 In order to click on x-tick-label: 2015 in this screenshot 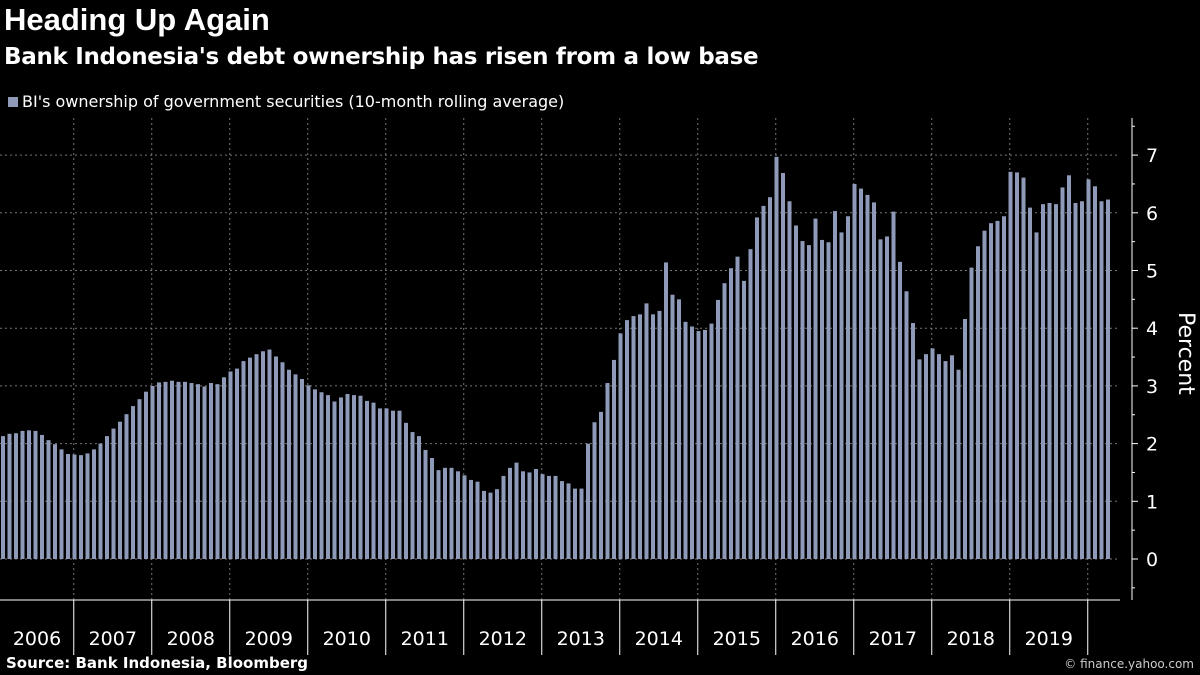, I will do `click(737, 639)`.